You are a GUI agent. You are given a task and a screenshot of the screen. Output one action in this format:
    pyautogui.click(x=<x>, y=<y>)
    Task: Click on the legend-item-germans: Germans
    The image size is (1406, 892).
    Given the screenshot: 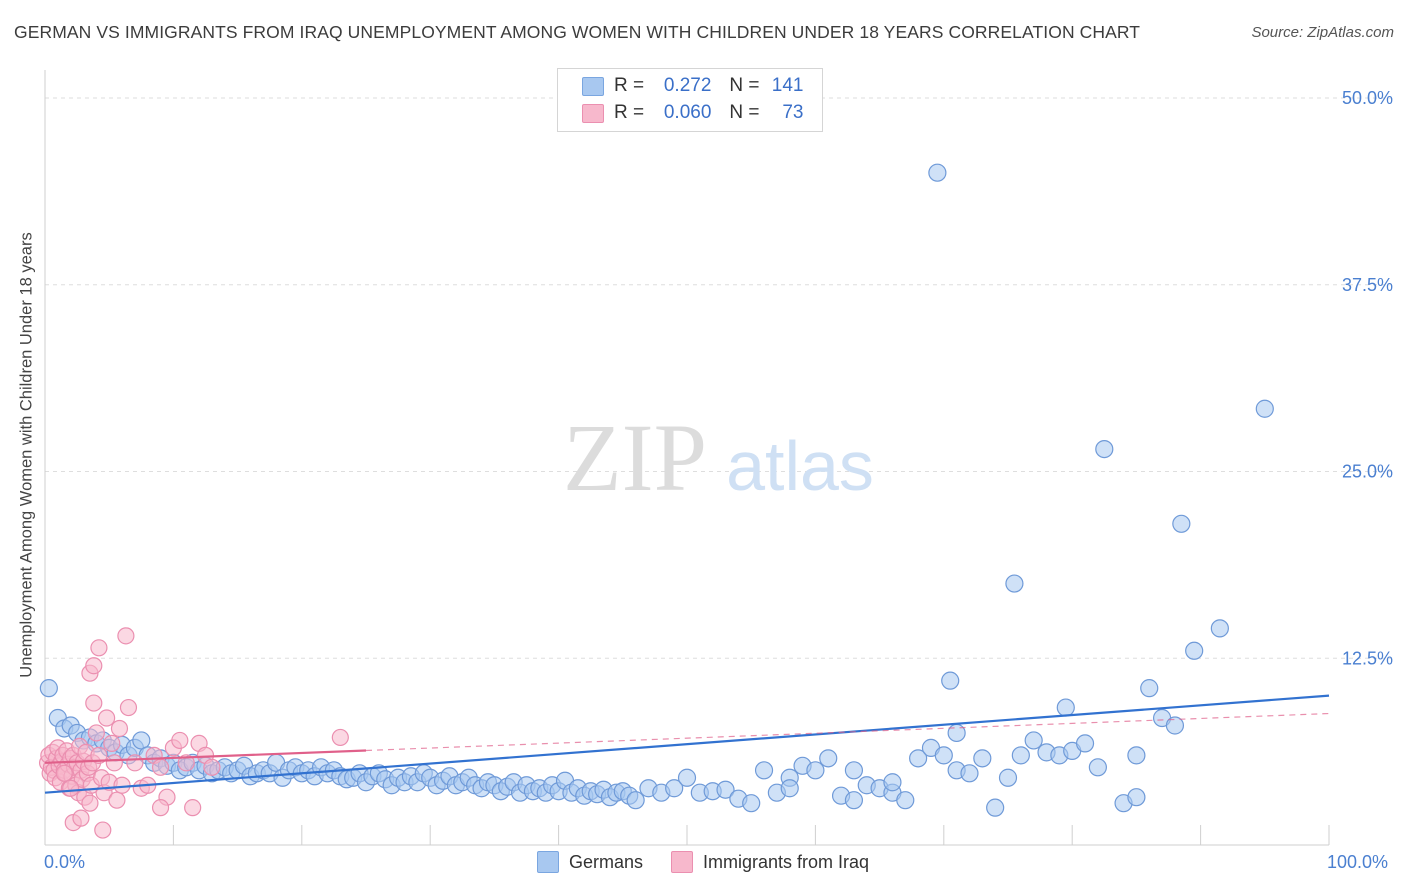 What is the action you would take?
    pyautogui.click(x=590, y=862)
    